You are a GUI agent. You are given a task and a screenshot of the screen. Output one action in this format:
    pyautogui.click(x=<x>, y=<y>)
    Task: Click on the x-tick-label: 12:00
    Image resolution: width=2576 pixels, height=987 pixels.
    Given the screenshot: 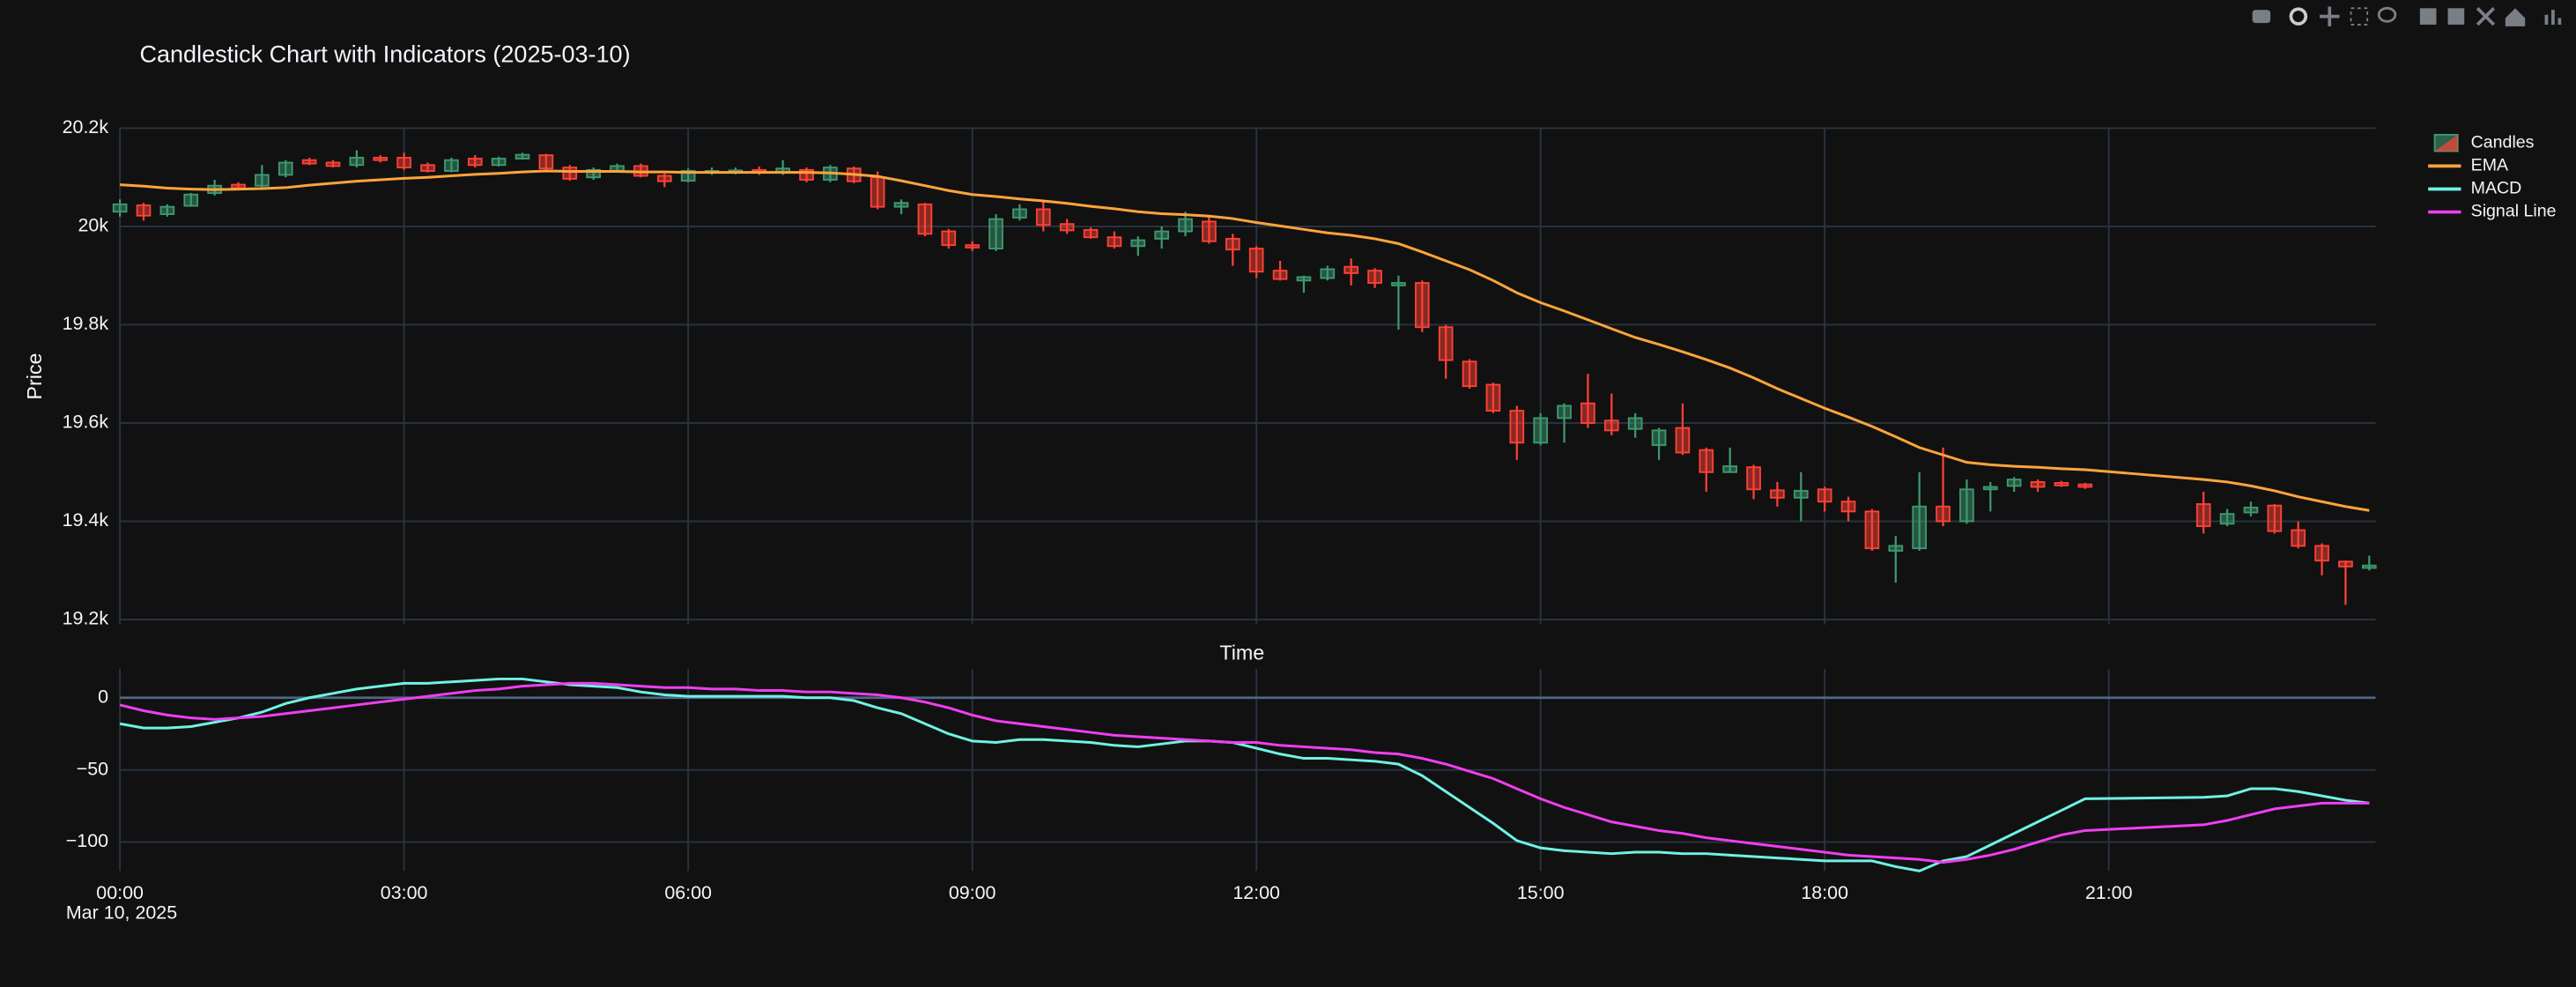 What is the action you would take?
    pyautogui.click(x=1256, y=892)
    